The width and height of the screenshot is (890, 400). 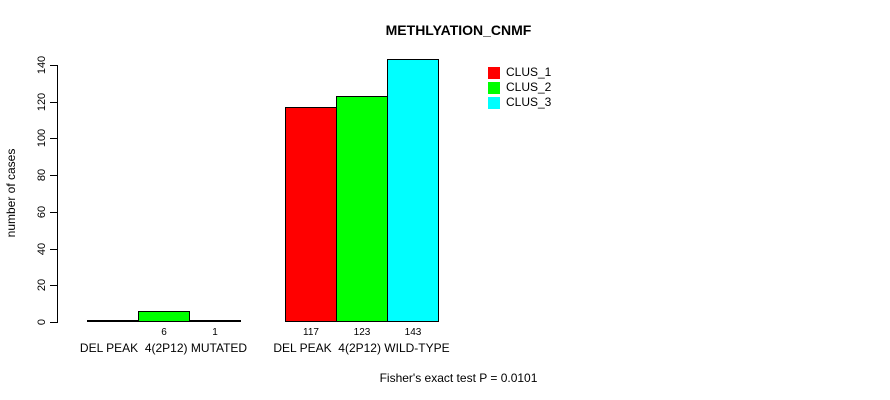 What do you see at coordinates (42, 138) in the screenshot?
I see `y-axis-tick-label: 100` at bounding box center [42, 138].